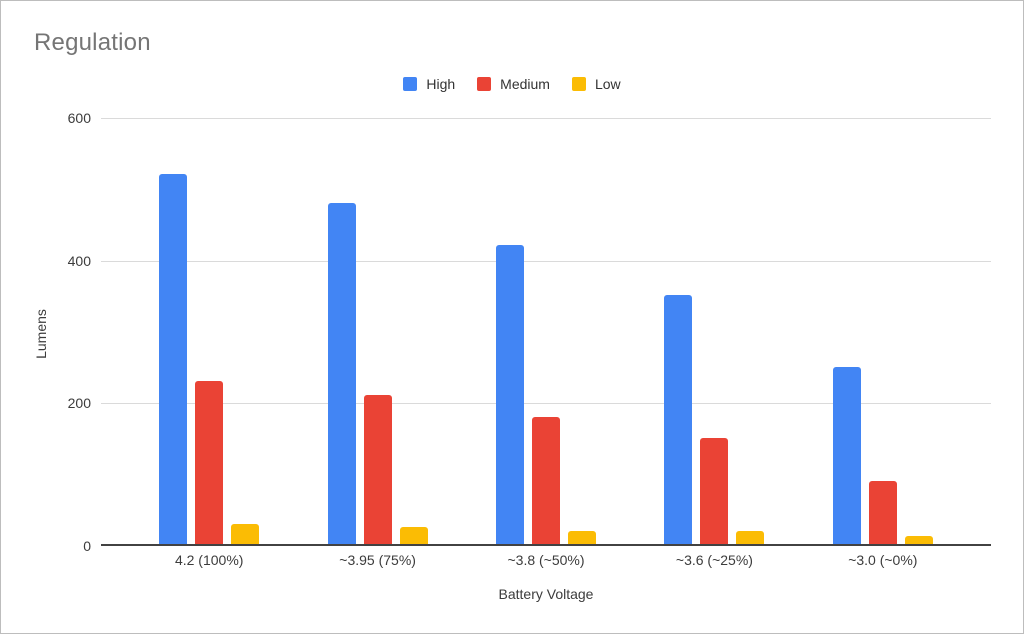  What do you see at coordinates (546, 545) in the screenshot?
I see `x-axis-line` at bounding box center [546, 545].